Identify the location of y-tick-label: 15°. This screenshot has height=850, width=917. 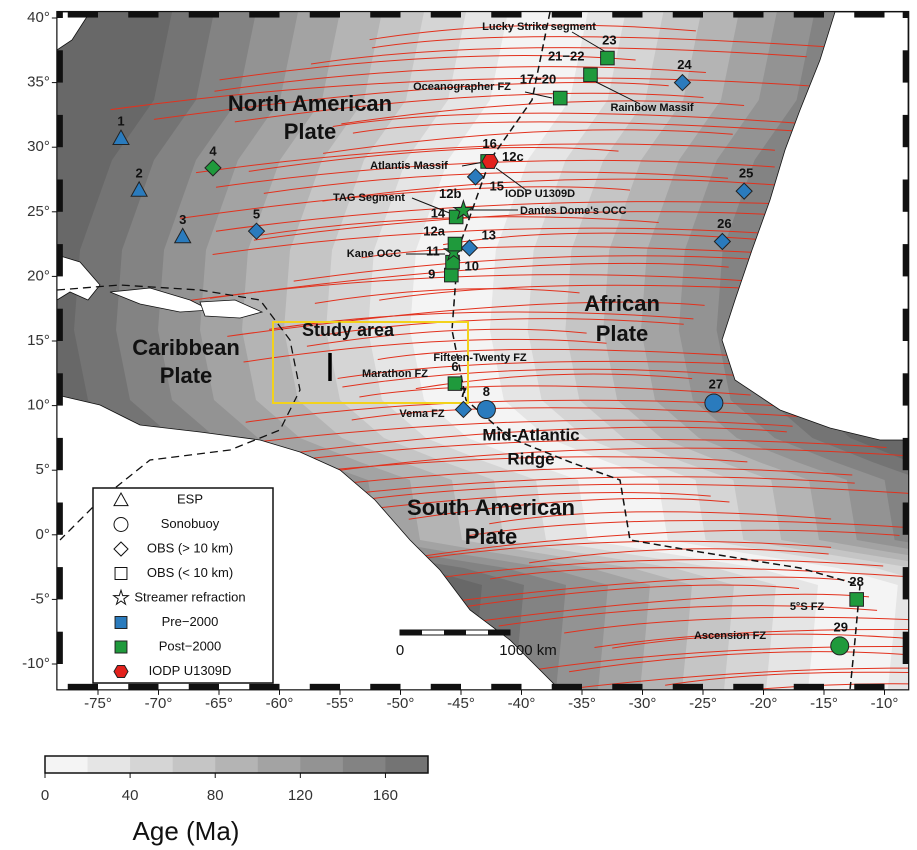
(38, 340).